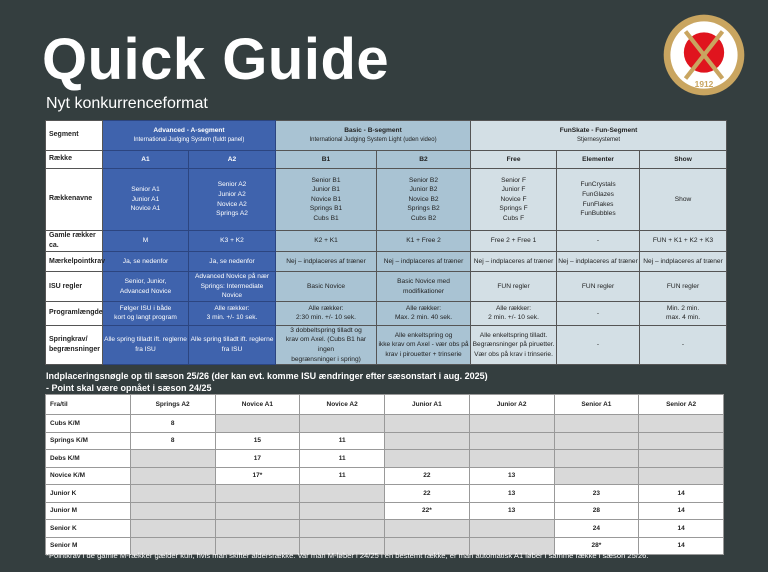 The height and width of the screenshot is (572, 768). What do you see at coordinates (514, 159) in the screenshot?
I see `overview-cell: Free` at bounding box center [514, 159].